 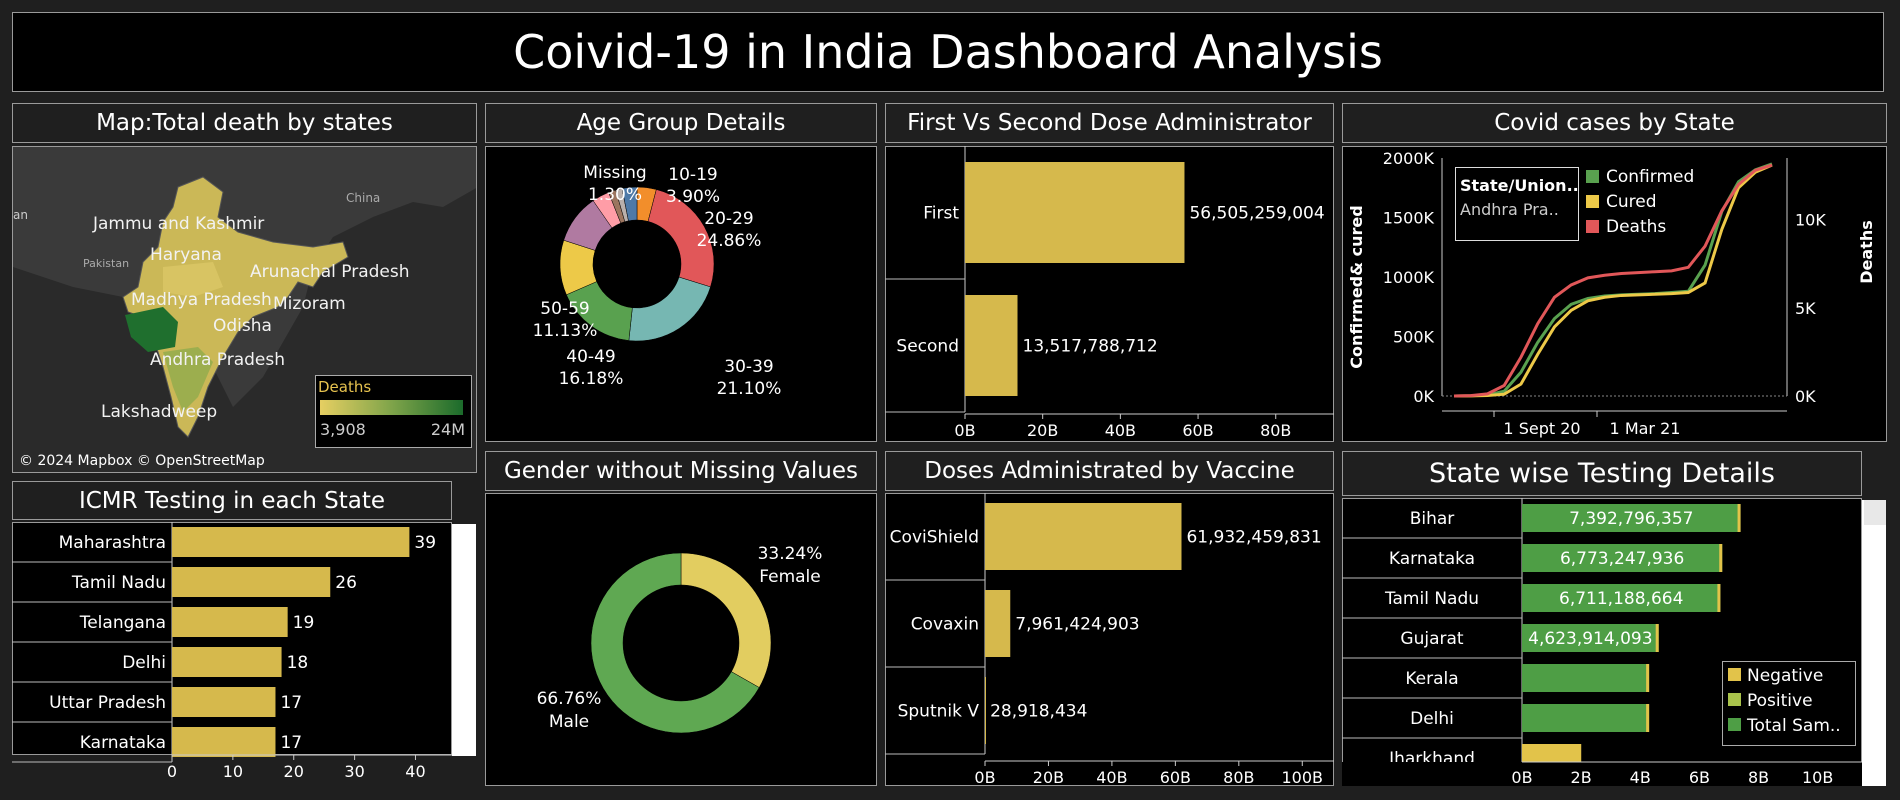 I want to click on vaccine-x-tick-label: 40B, so click(x=1111, y=777).